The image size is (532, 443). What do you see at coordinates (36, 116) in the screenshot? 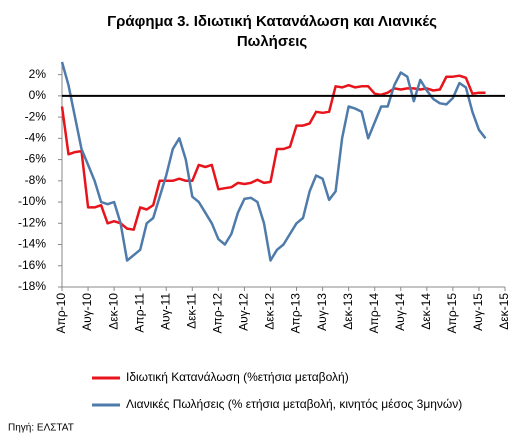
I see `y-tick-label: -2%` at bounding box center [36, 116].